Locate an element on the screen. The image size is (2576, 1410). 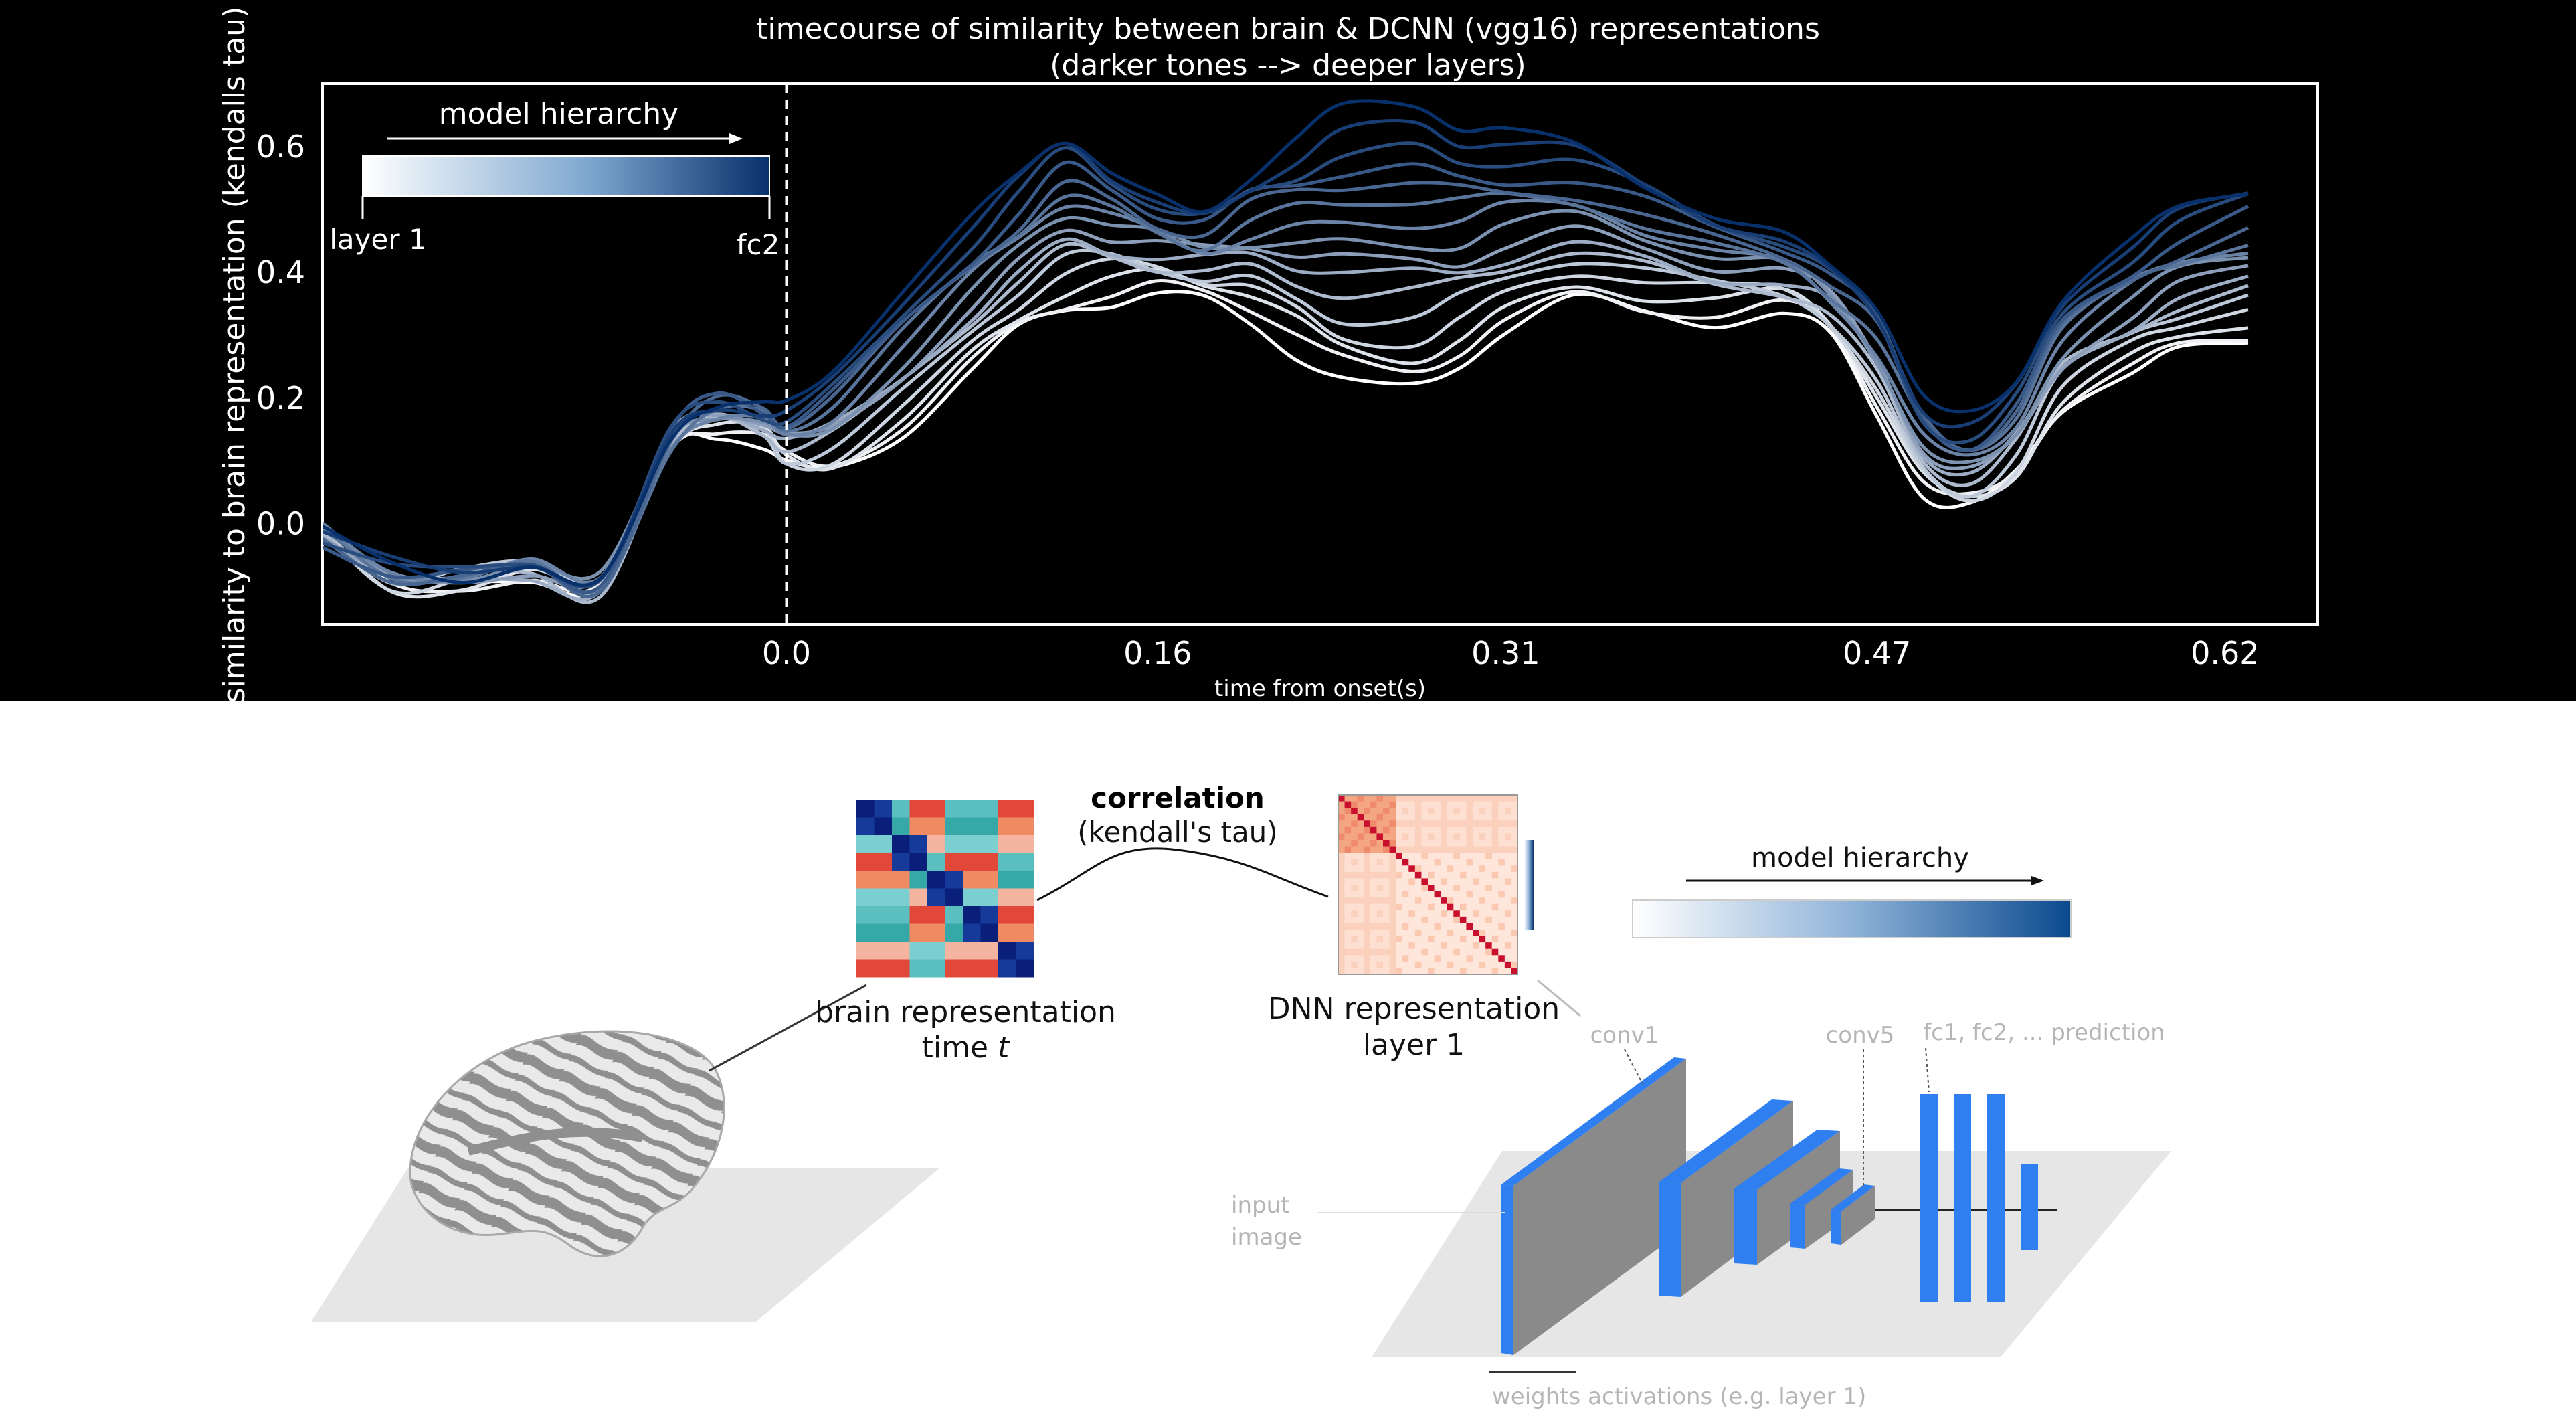
brain-surface is located at coordinates (567, 1143).